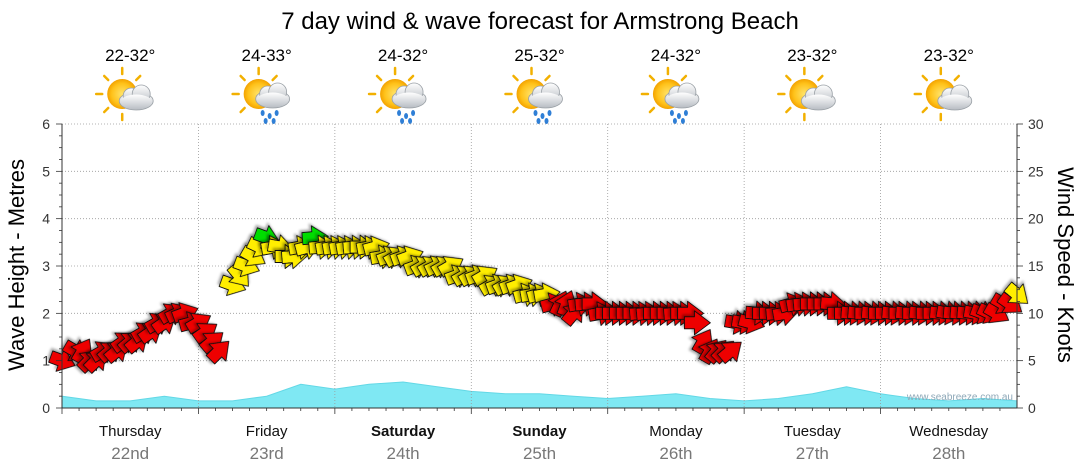 The height and width of the screenshot is (475, 1080). I want to click on left-tick-label: 5, so click(46, 171).